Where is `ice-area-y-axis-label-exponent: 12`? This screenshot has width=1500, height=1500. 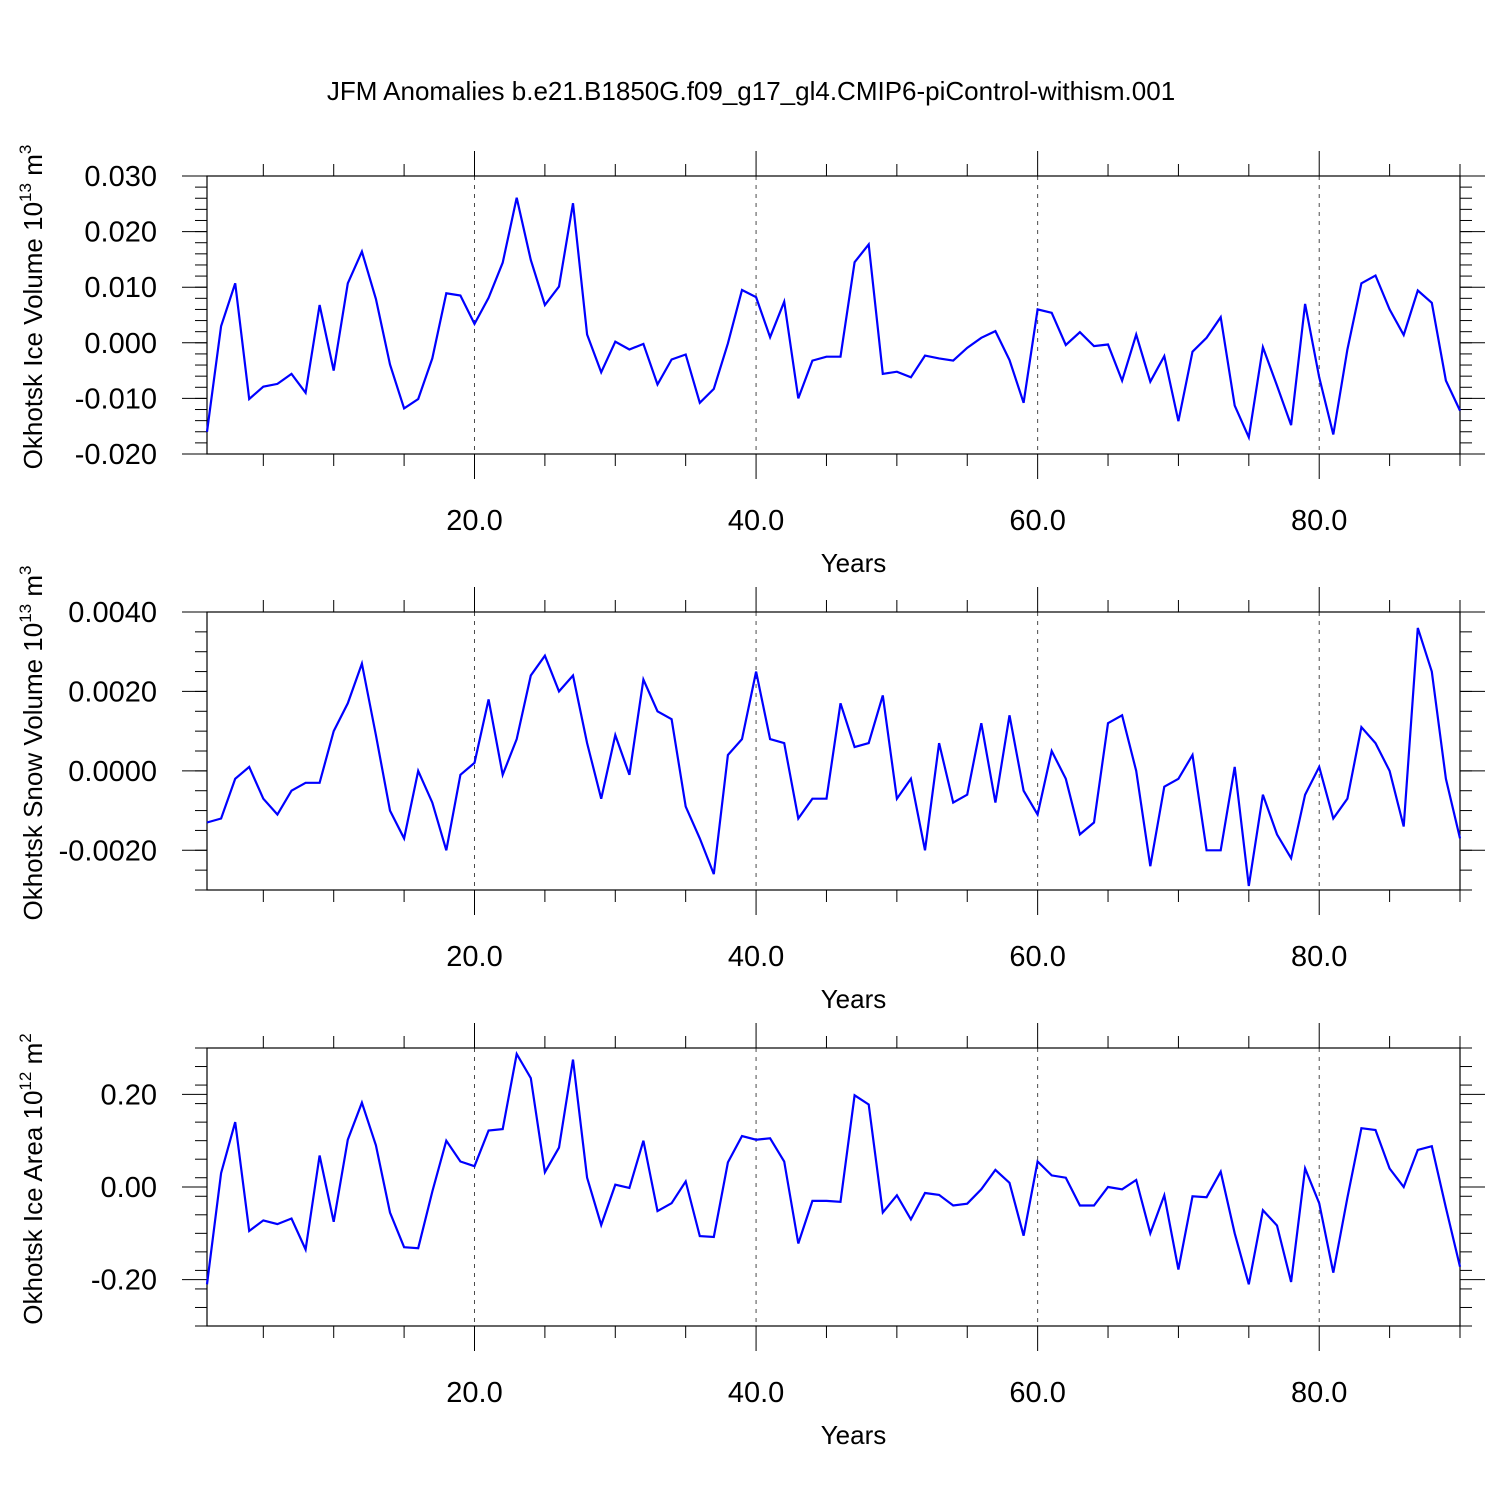 ice-area-y-axis-label-exponent: 12 is located at coordinates (25, 1081).